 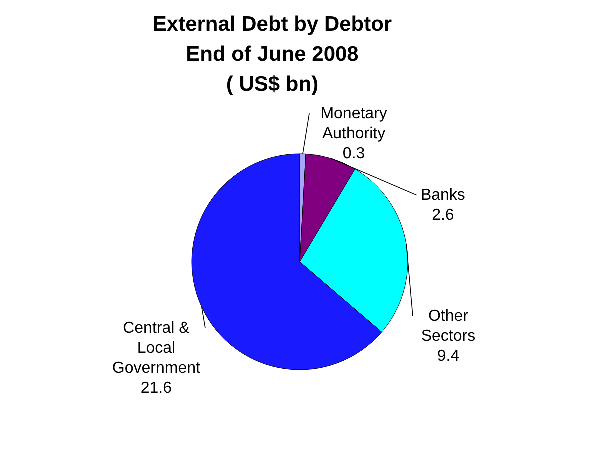 What do you see at coordinates (443, 195) in the screenshot?
I see `slice-label: Banks` at bounding box center [443, 195].